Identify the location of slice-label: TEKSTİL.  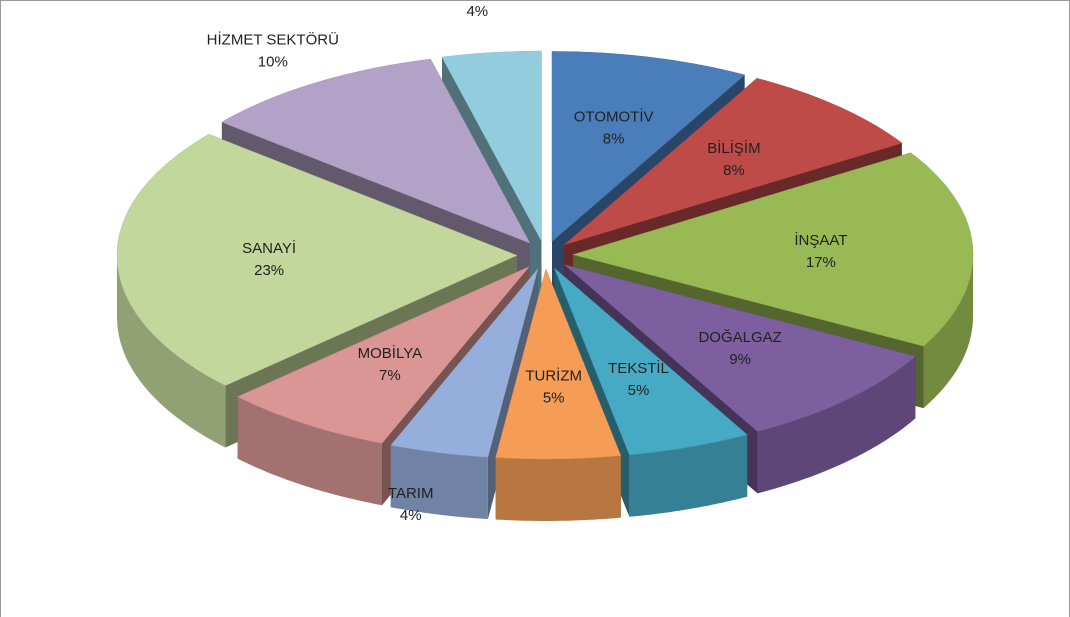
(638, 368).